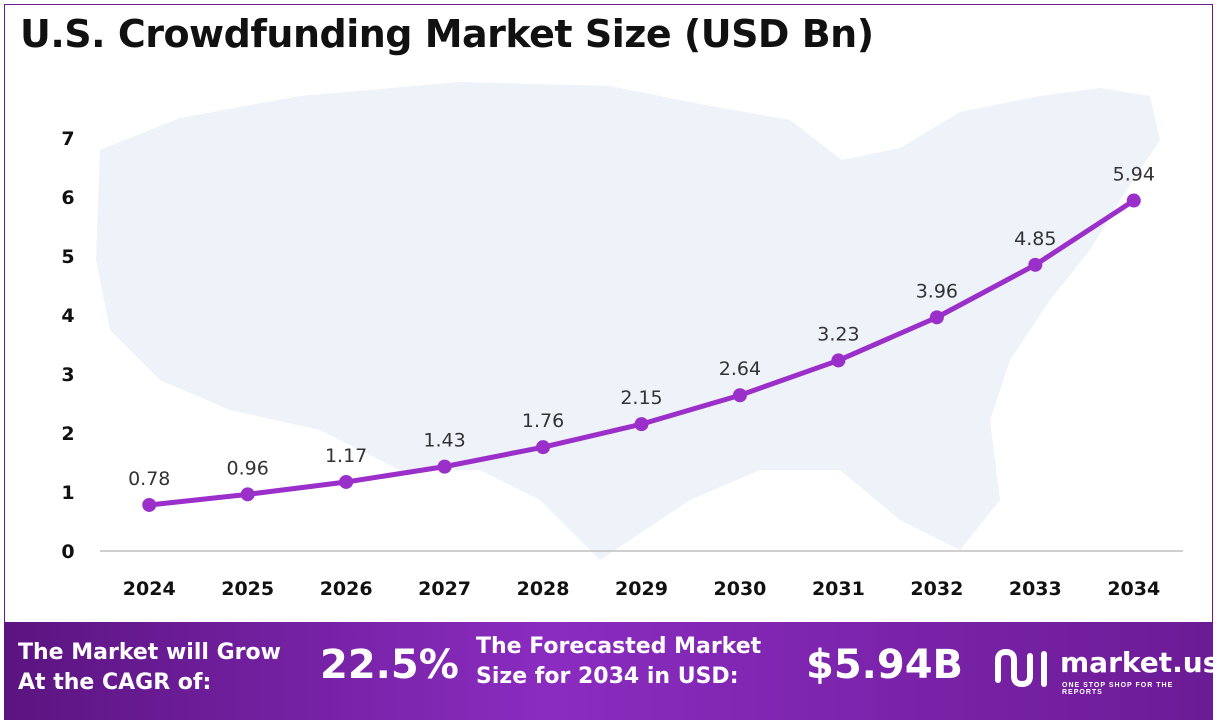  I want to click on cagr-label-line2: At the CAGR of:, so click(115, 682).